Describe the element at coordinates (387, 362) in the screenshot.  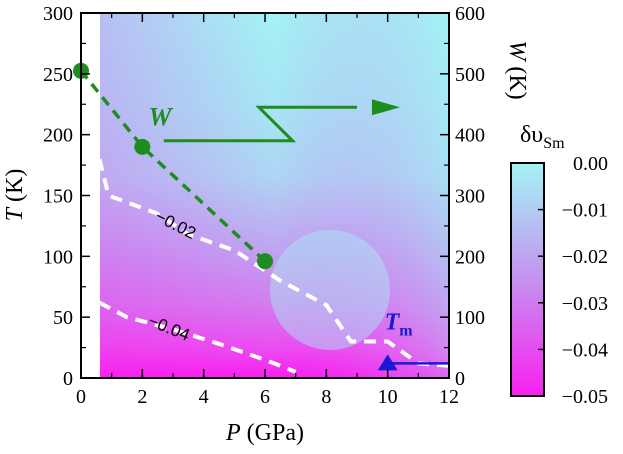
I see `tm-series-point` at that location.